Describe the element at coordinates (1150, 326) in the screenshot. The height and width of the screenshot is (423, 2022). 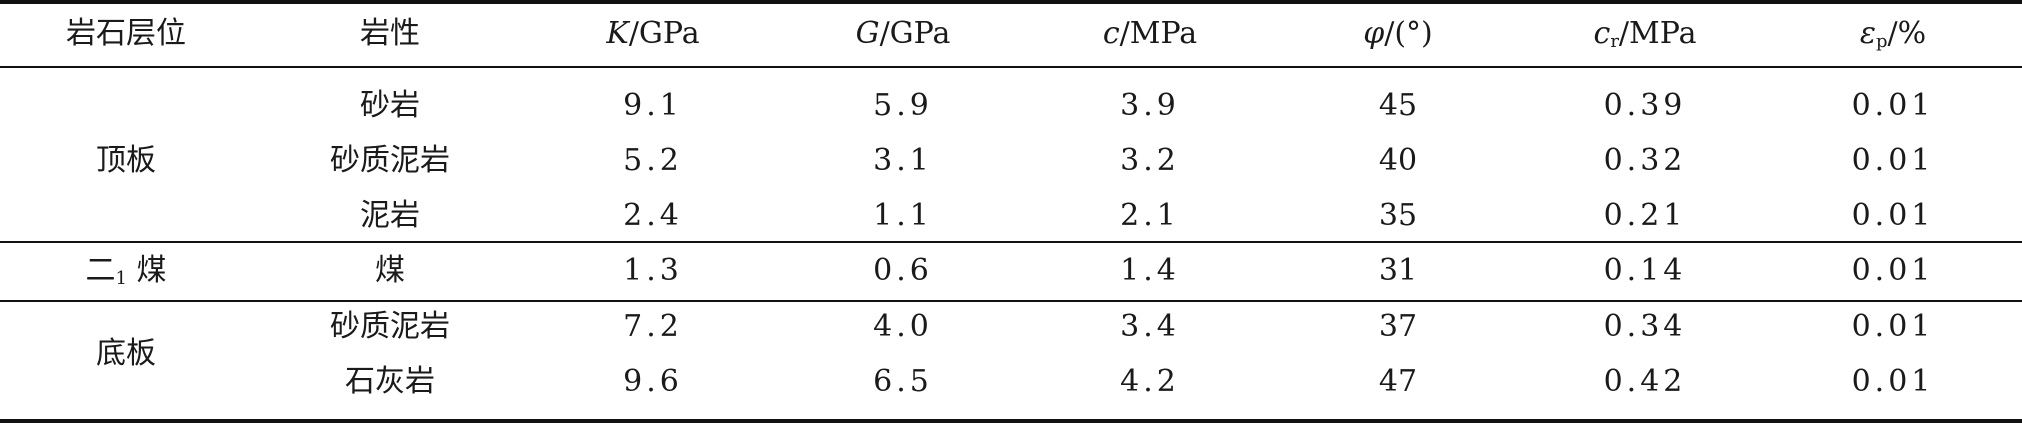
I see `cell-c: 3.4` at that location.